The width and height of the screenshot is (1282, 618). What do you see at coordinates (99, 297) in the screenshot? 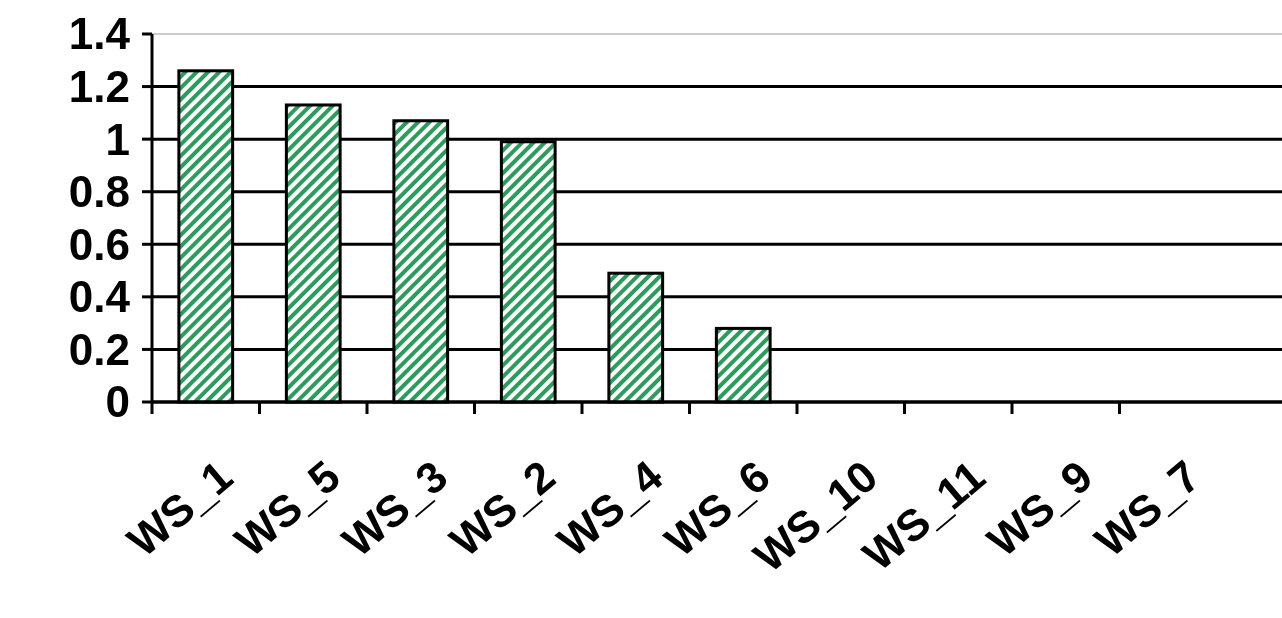
I see `y-tick-label: 0.4` at bounding box center [99, 297].